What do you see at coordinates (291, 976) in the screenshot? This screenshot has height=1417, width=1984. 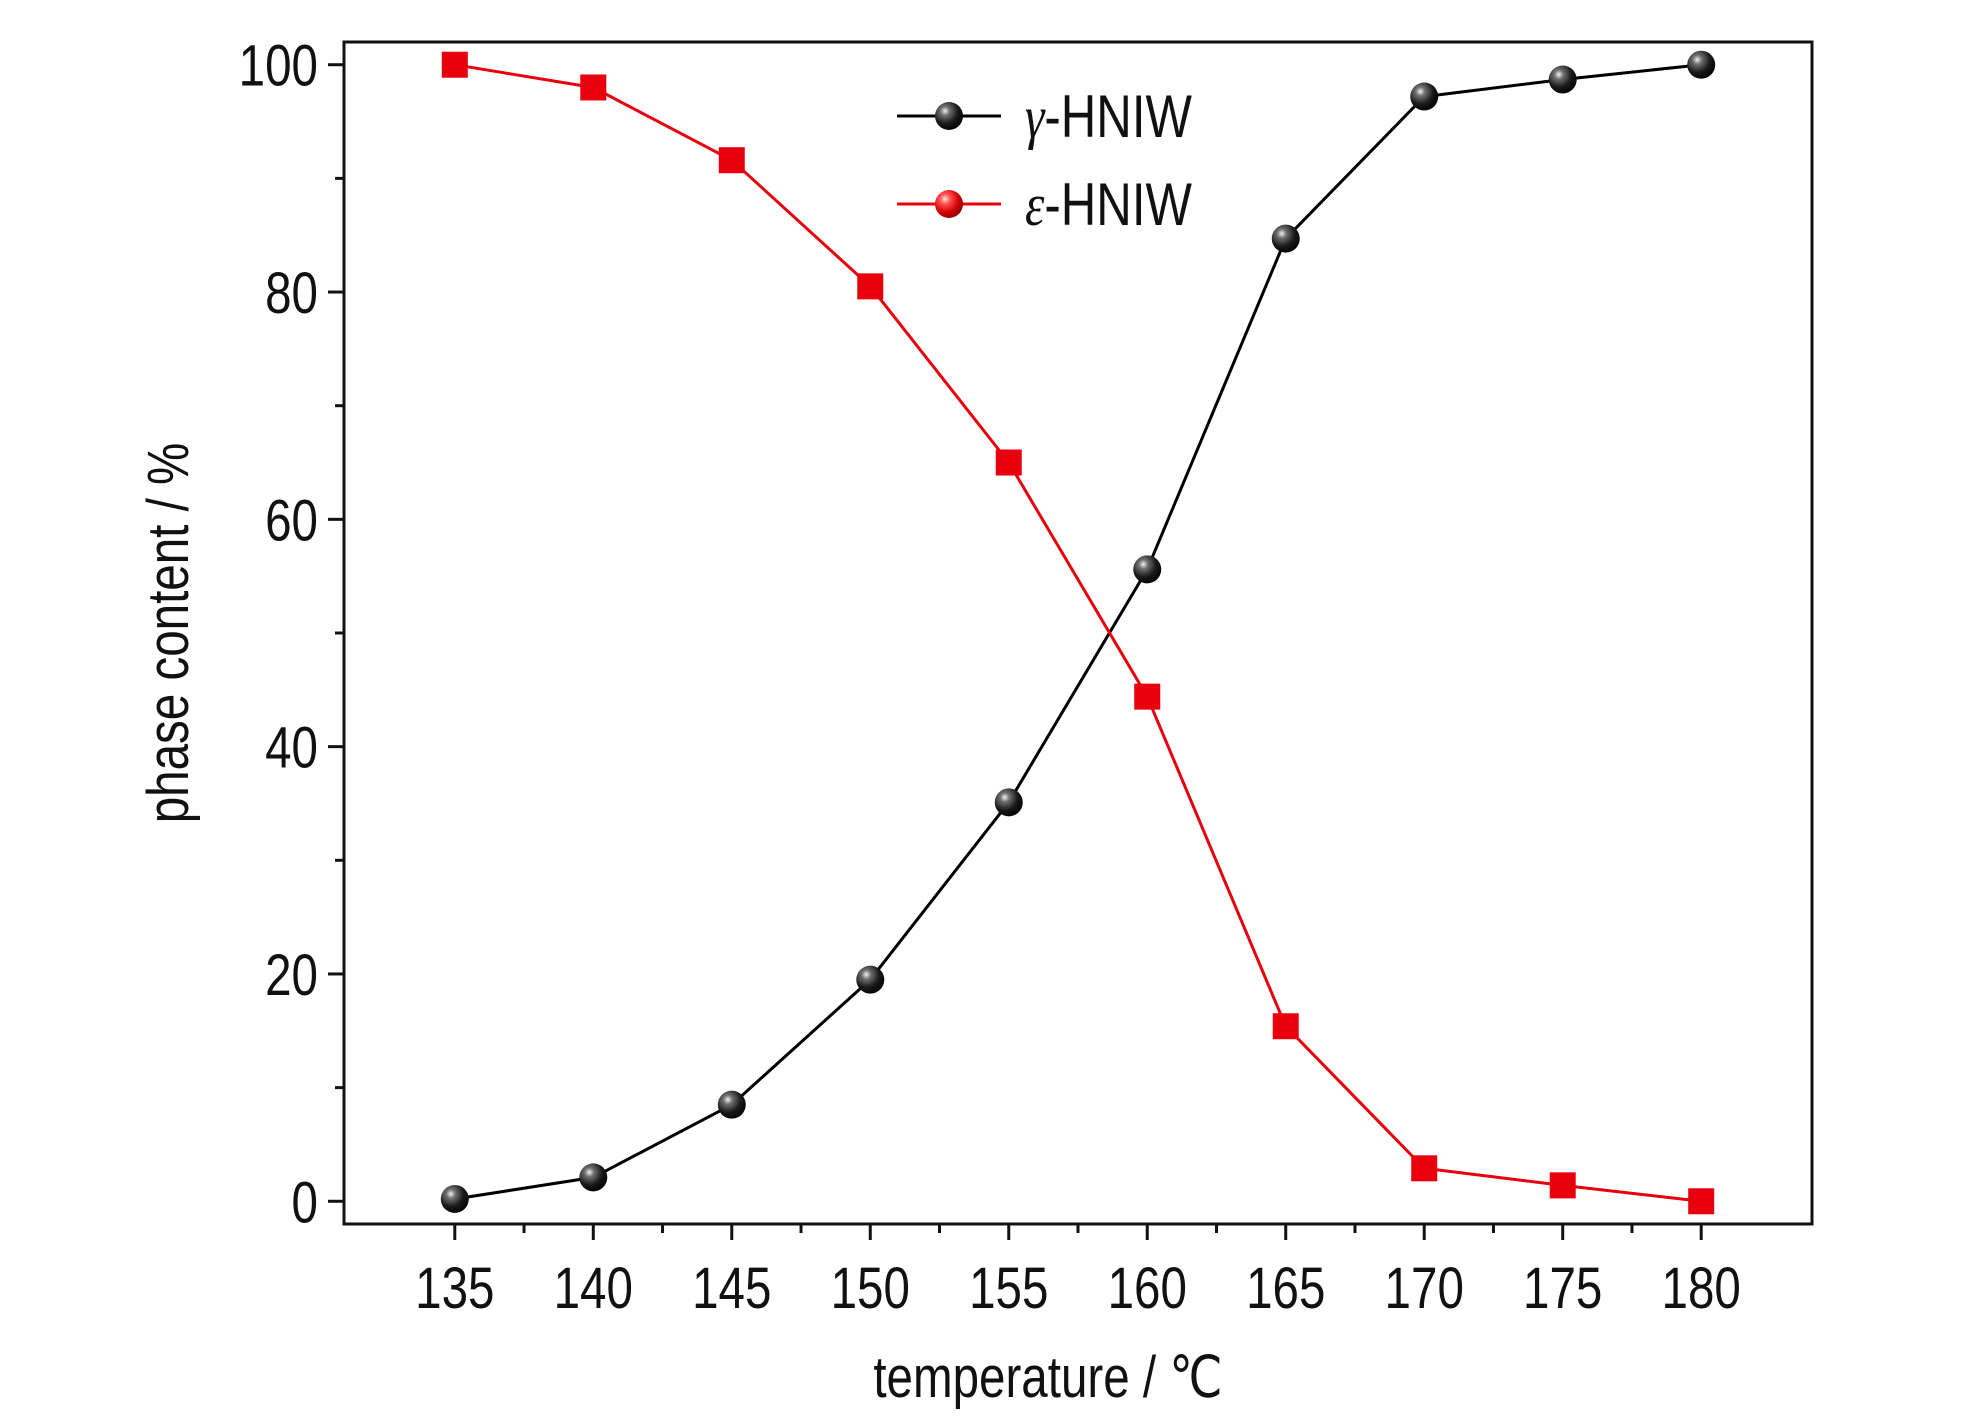 I see `y-tick-label: 20` at bounding box center [291, 976].